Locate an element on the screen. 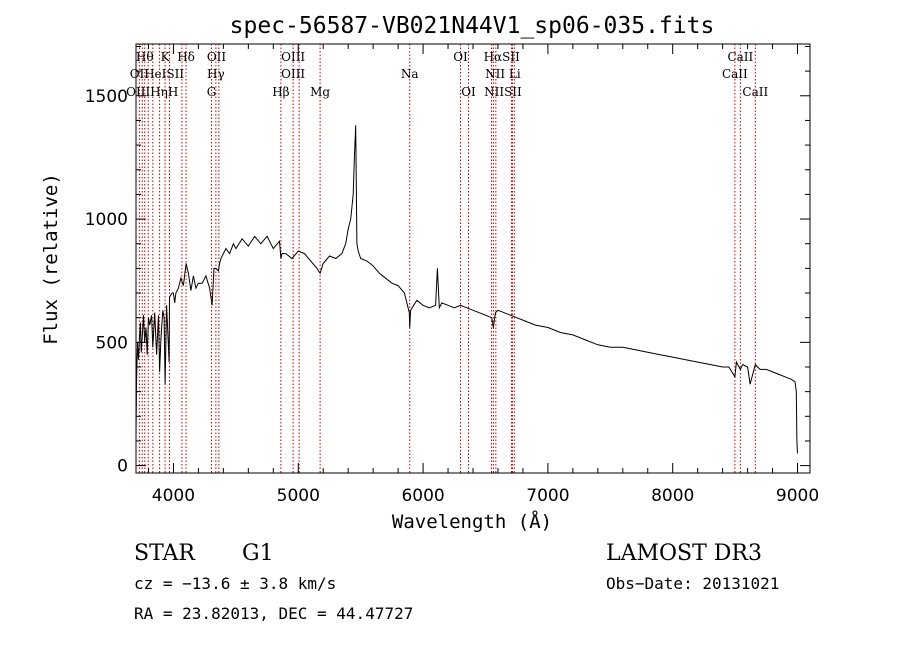  line-label-2-0: OIIIHηH is located at coordinates (152, 92).